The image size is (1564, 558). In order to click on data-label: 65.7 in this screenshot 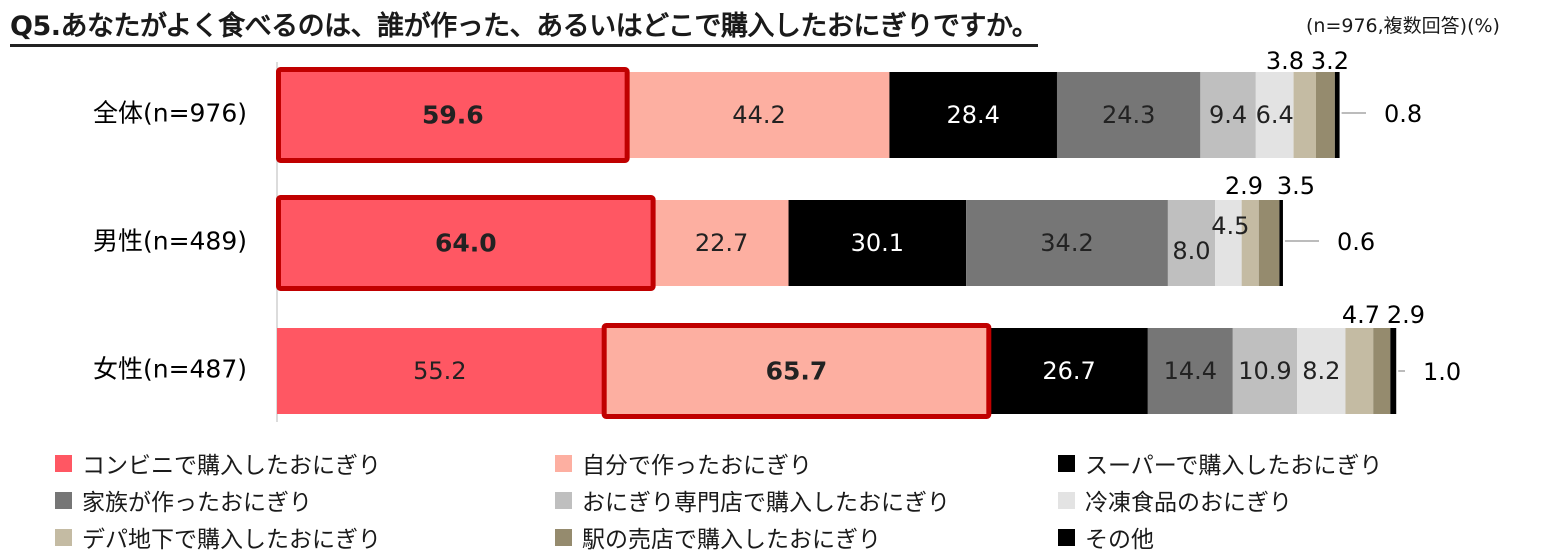, I will do `click(797, 371)`.